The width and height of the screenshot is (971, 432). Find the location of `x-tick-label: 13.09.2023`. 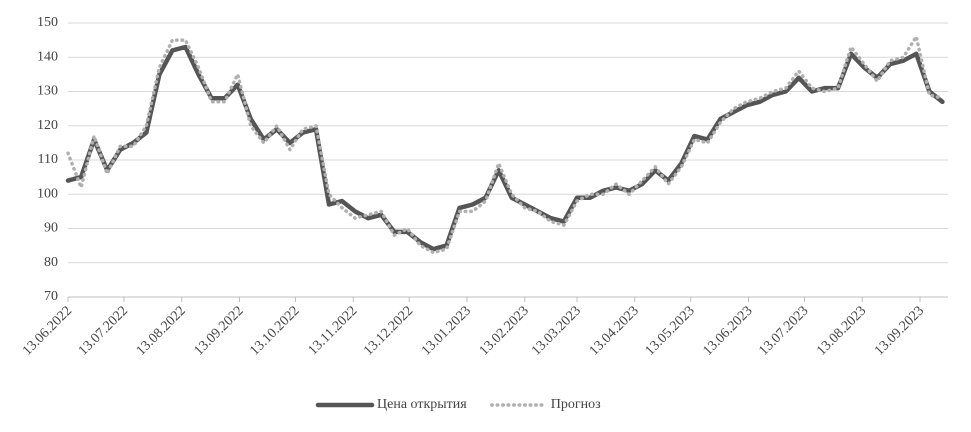

x-tick-label: 13.09.2023 is located at coordinates (899, 330).